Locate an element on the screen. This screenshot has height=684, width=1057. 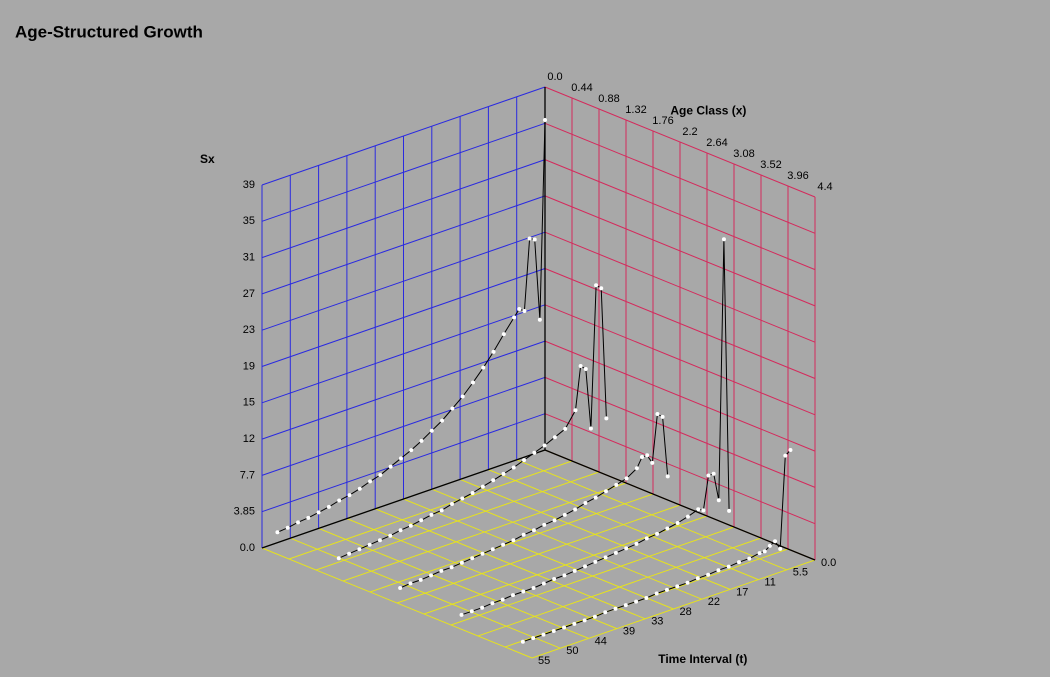
y-tick-label: 31 is located at coordinates (249, 258).